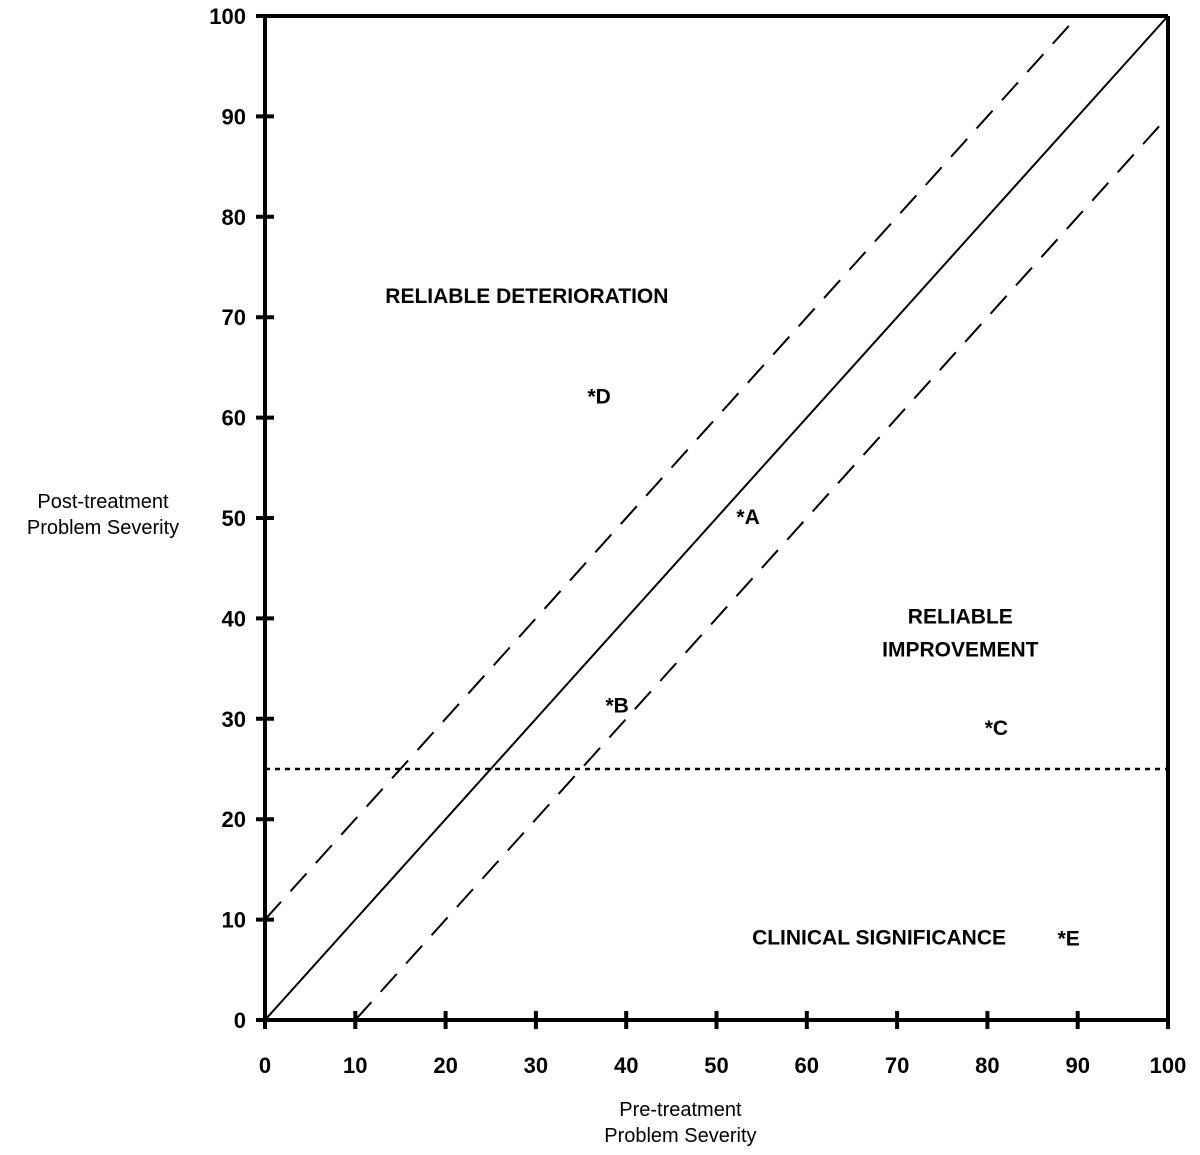 Image resolution: width=1200 pixels, height=1155 pixels. I want to click on y-tick-label: 50, so click(234, 518).